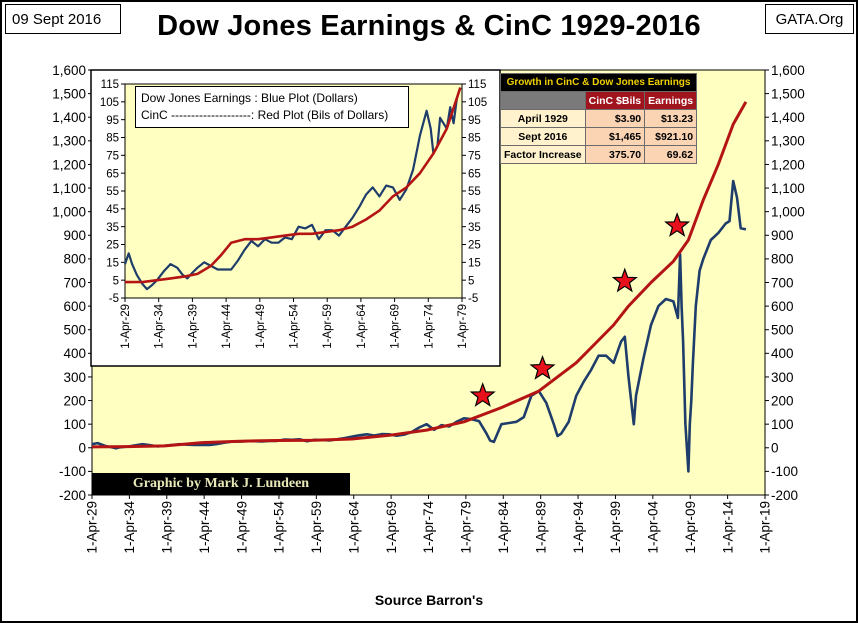  I want to click on main-chart-xtick-label: 1-Apr-09, so click(690, 527).